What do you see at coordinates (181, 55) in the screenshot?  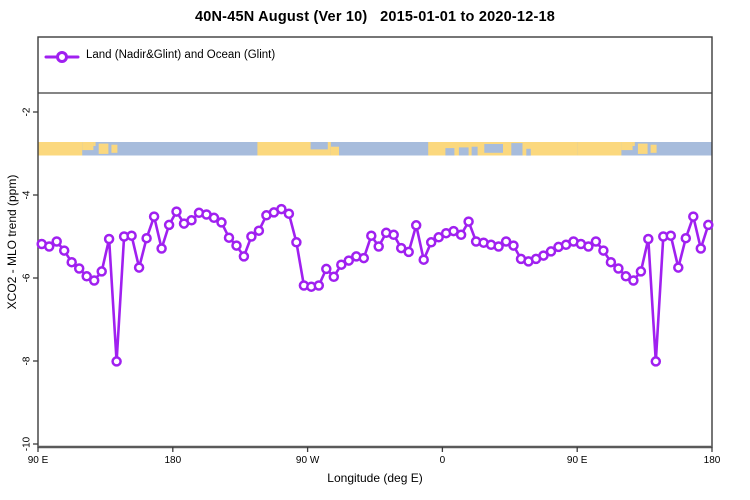 I see `legend-label: Land (Nadir&Glint) and Ocean (Glint)` at bounding box center [181, 55].